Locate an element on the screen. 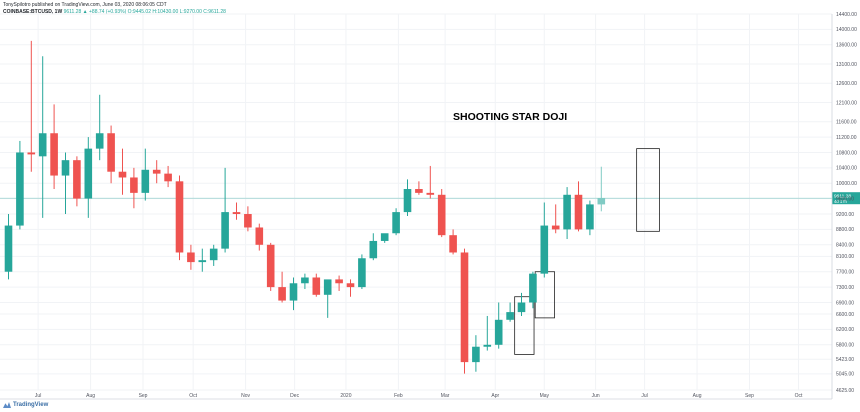  current-price-label-bg is located at coordinates (846, 198).